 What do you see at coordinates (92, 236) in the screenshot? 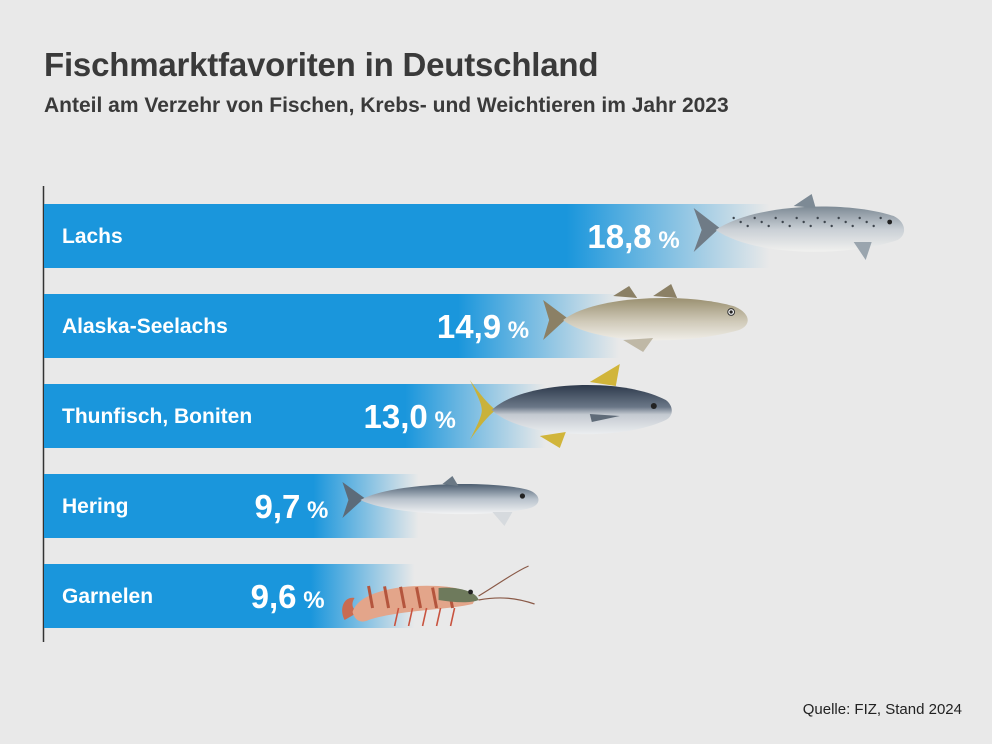
I see `category-label: Lachs` at bounding box center [92, 236].